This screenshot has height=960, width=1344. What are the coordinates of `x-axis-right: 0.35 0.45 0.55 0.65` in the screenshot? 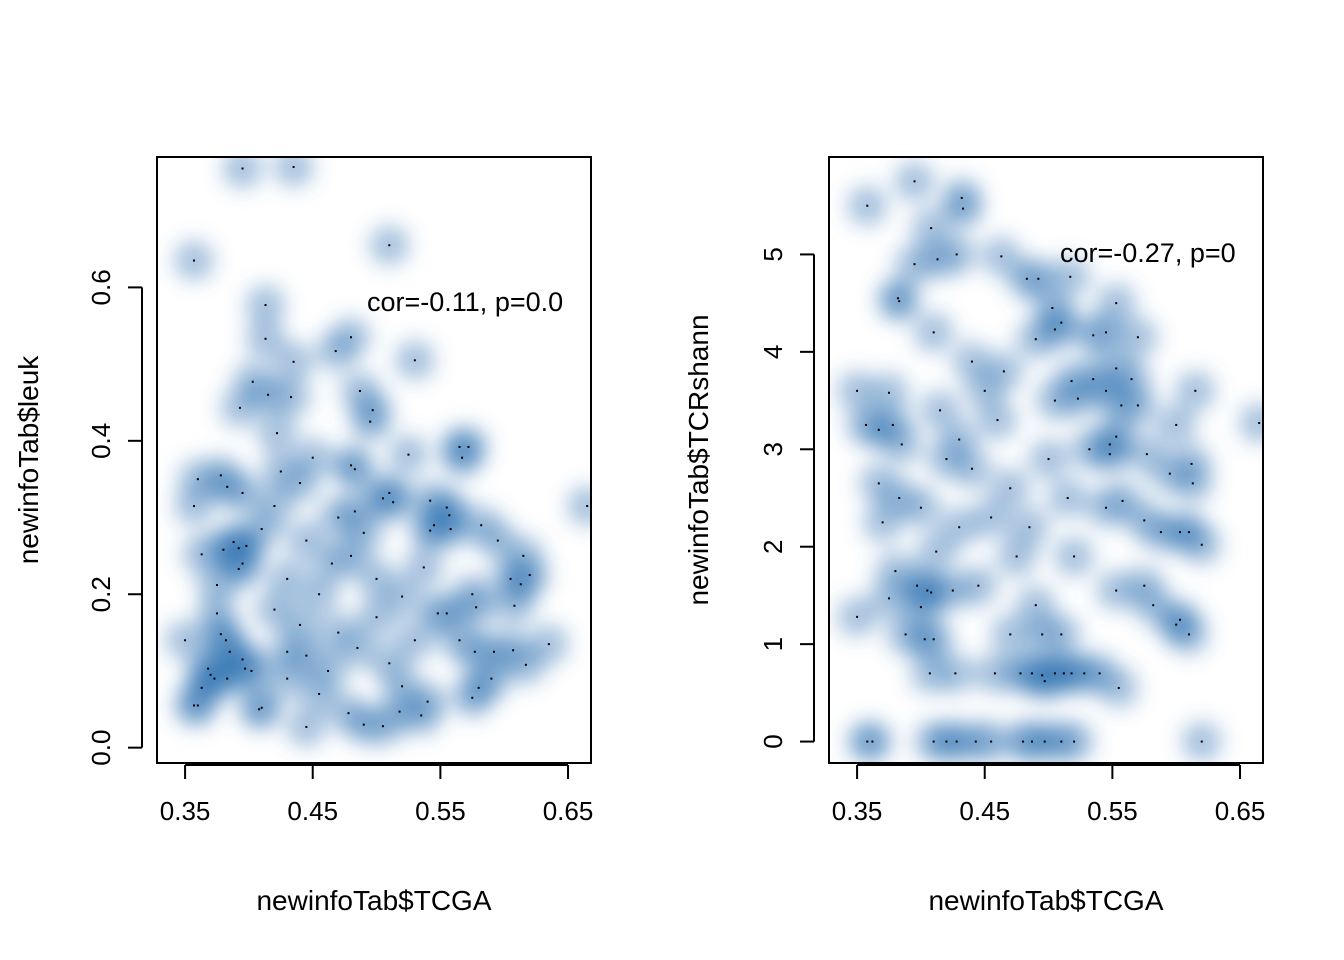 It's located at (1049, 795).